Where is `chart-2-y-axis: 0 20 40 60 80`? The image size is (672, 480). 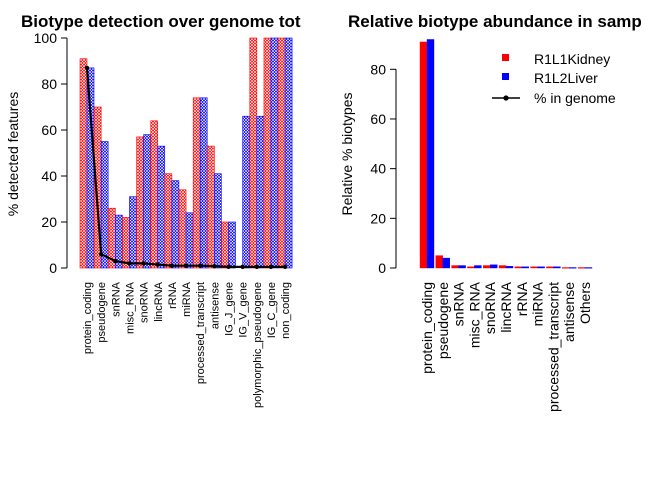
chart-2-y-axis: 0 20 40 60 80 is located at coordinates (383, 168).